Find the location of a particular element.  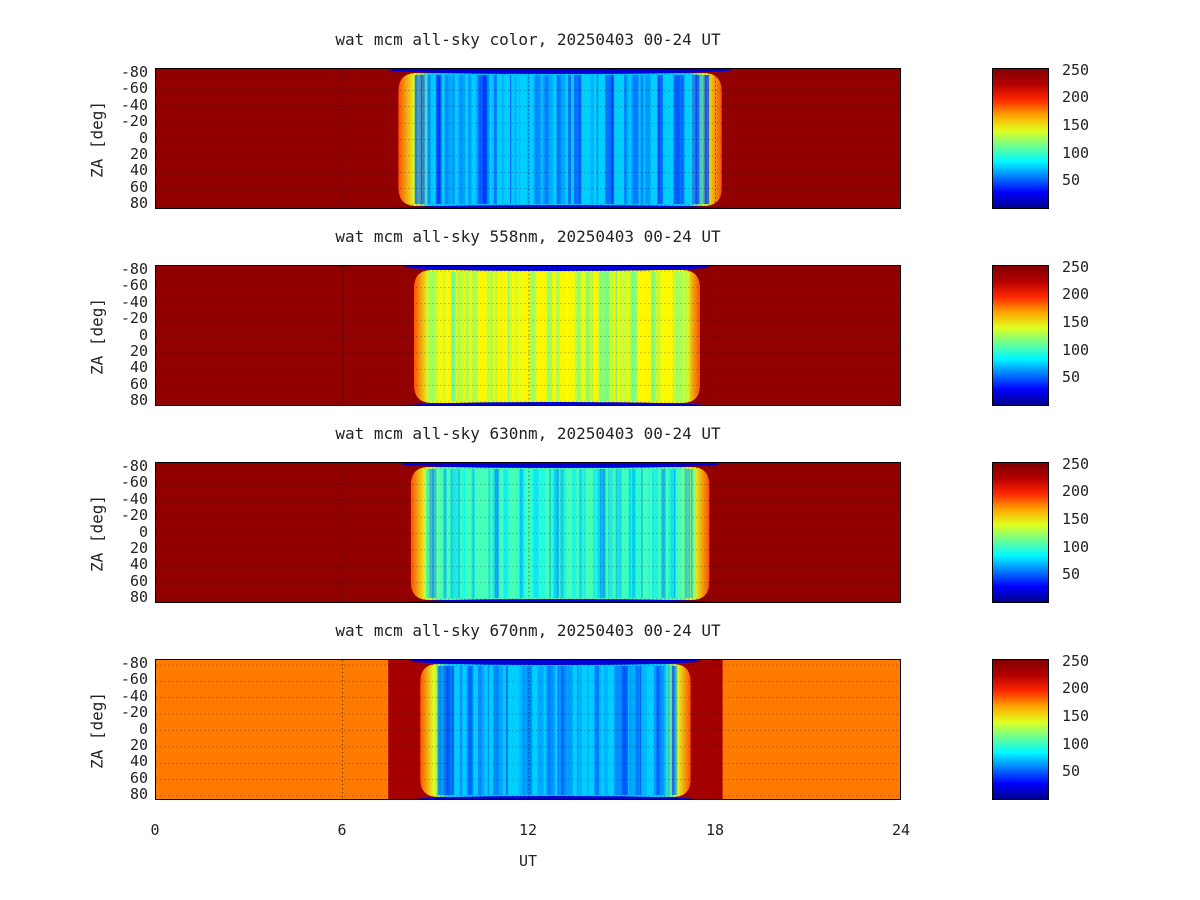

colorbar-tick-label: 200 is located at coordinates (1076, 491).